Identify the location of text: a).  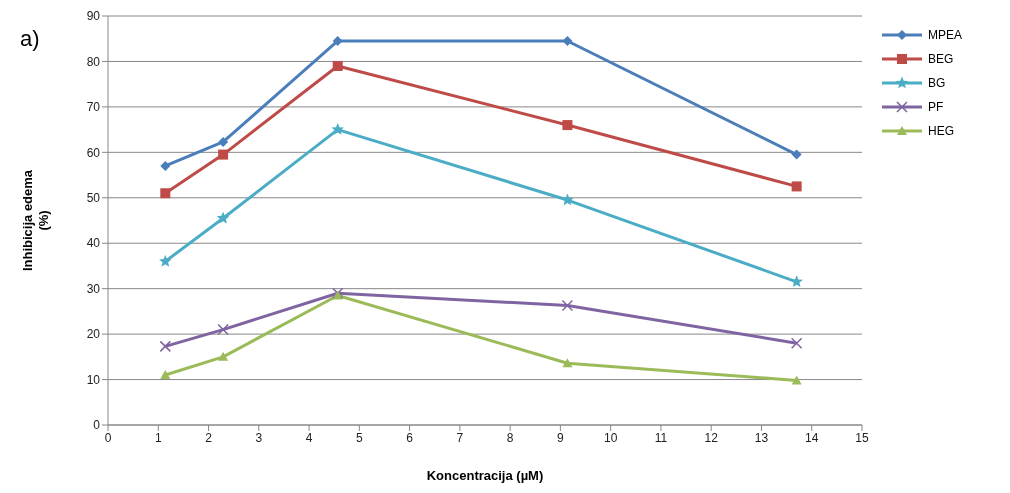
(30, 39).